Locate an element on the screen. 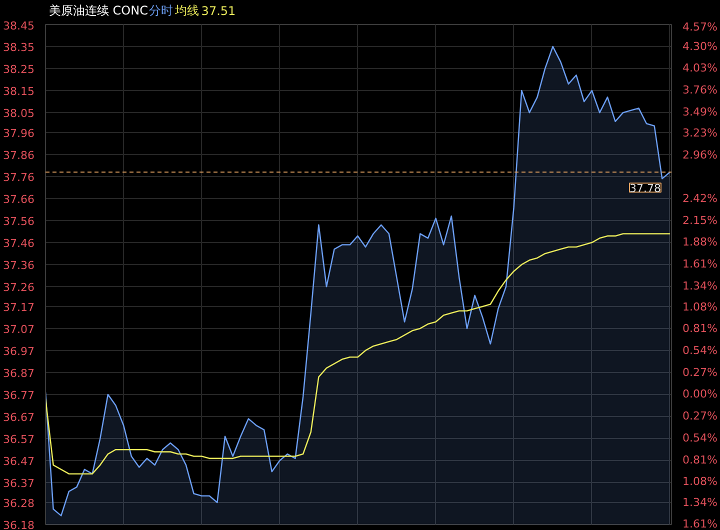 This screenshot has height=530, width=720. y-tick-label: 37.76 is located at coordinates (19, 177).